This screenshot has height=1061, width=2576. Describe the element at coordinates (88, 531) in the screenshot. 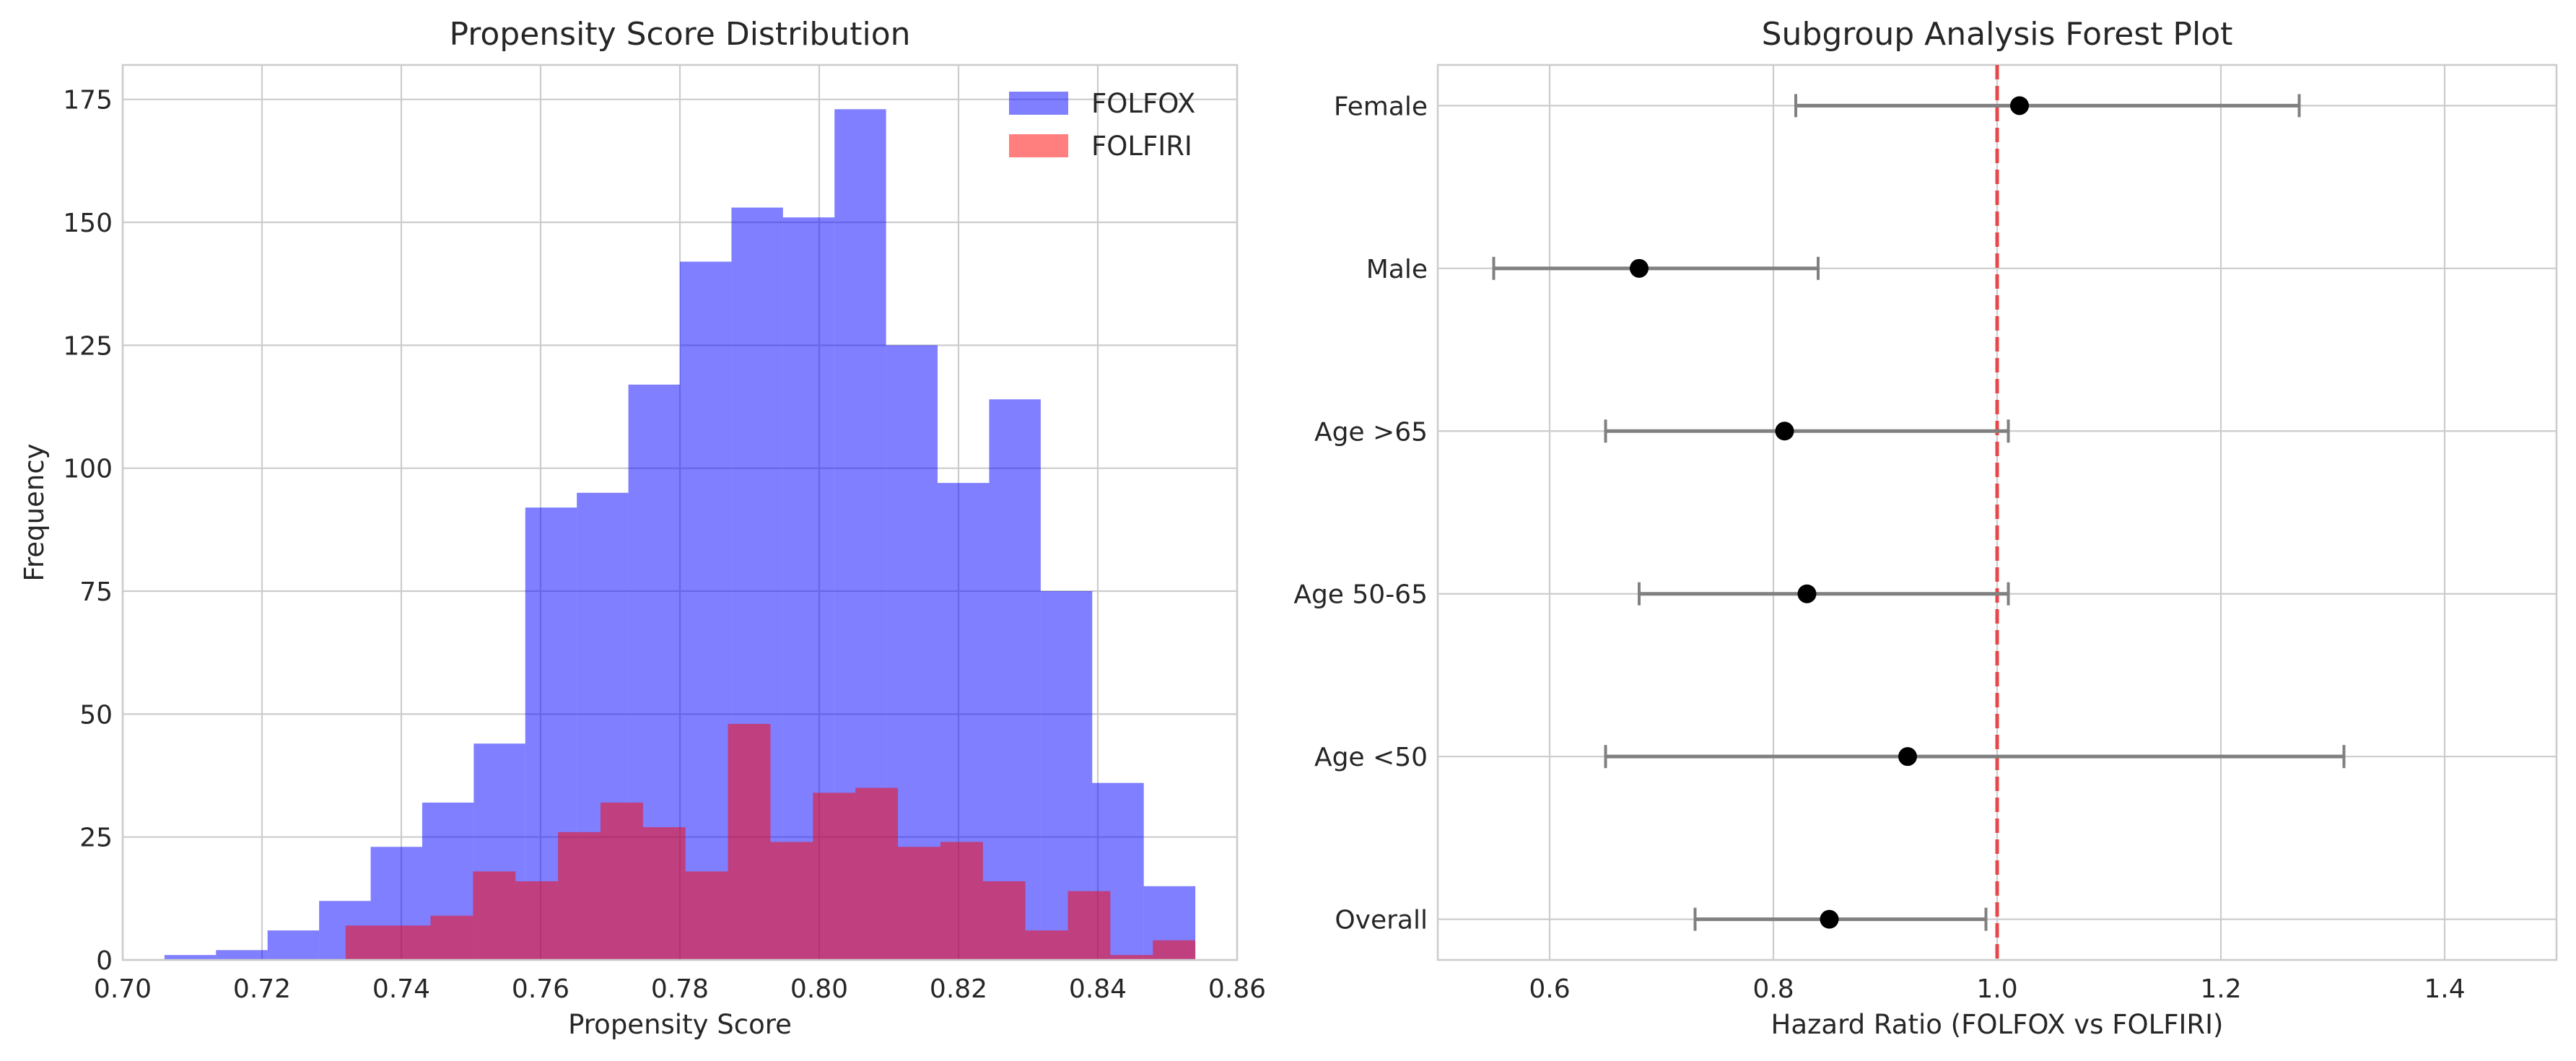

I see `histogram-y-tick-labels: 0 25 50 75 100 125 150 175` at that location.